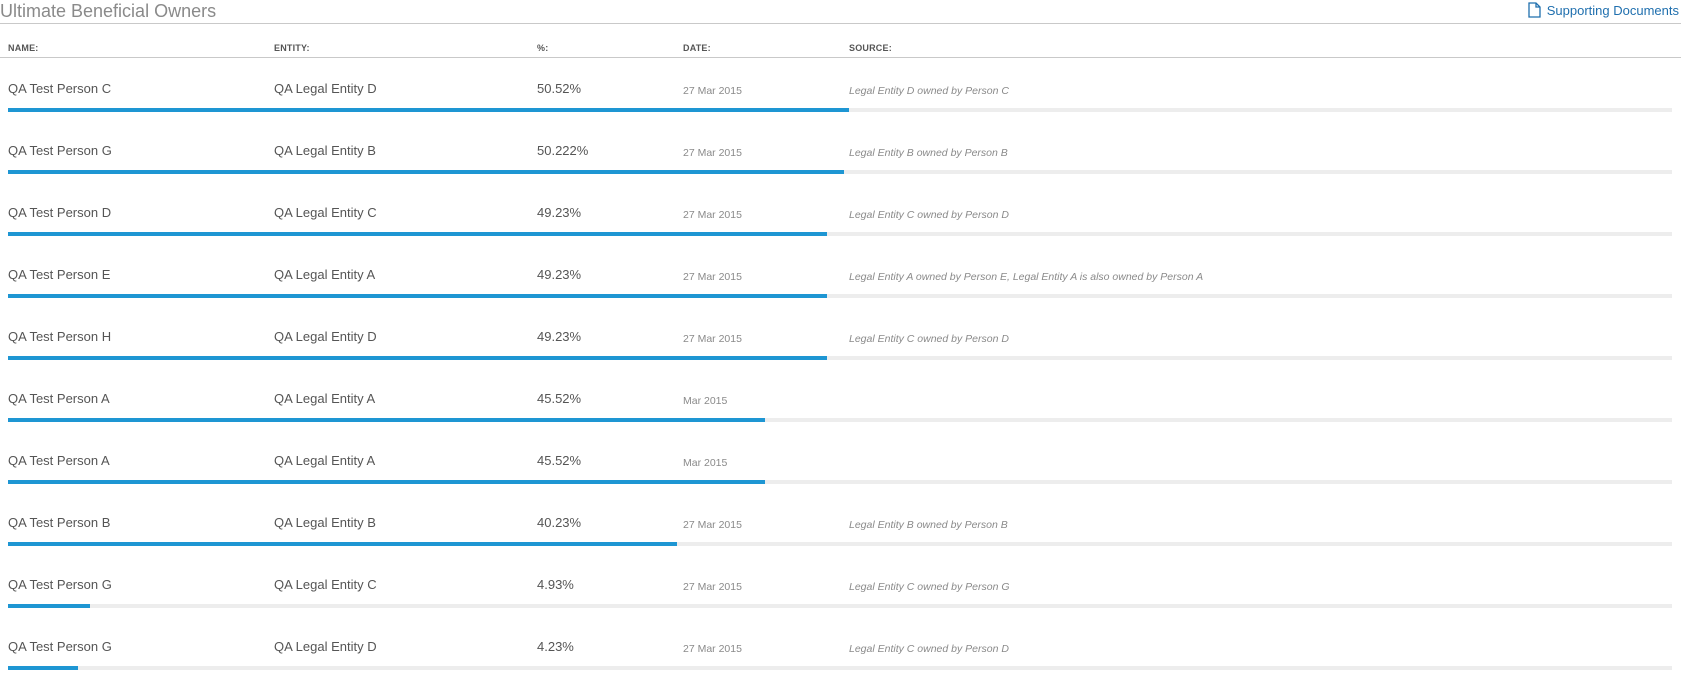 The image size is (1681, 679). I want to click on owner-name: QA Test Person H, so click(60, 336).